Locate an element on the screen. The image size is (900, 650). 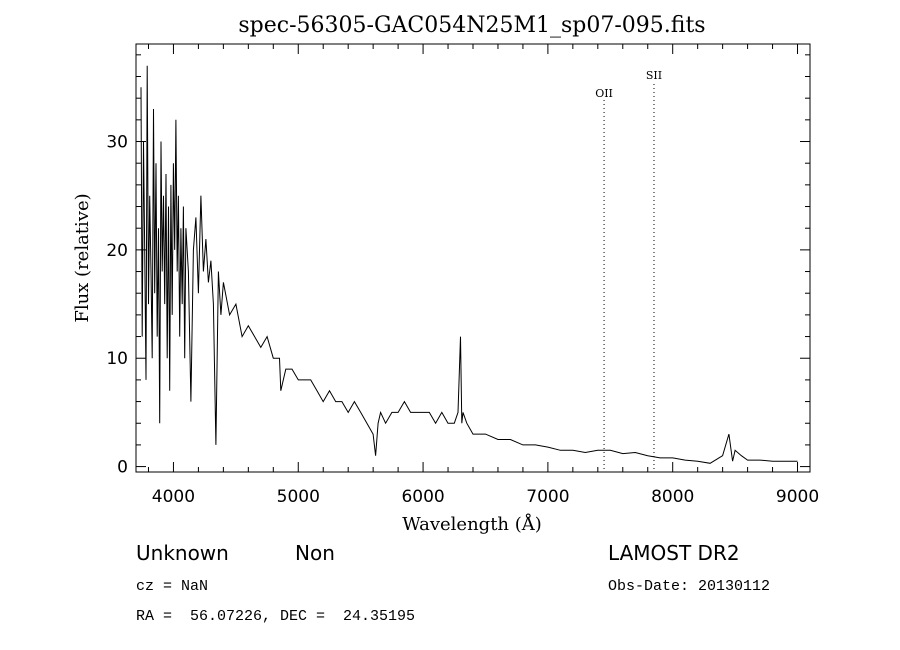
x-tick-label: 8000 is located at coordinates (672, 497).